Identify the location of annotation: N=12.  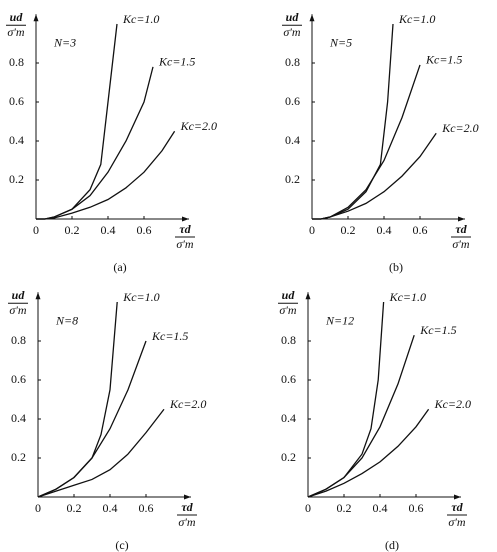
(339, 320).